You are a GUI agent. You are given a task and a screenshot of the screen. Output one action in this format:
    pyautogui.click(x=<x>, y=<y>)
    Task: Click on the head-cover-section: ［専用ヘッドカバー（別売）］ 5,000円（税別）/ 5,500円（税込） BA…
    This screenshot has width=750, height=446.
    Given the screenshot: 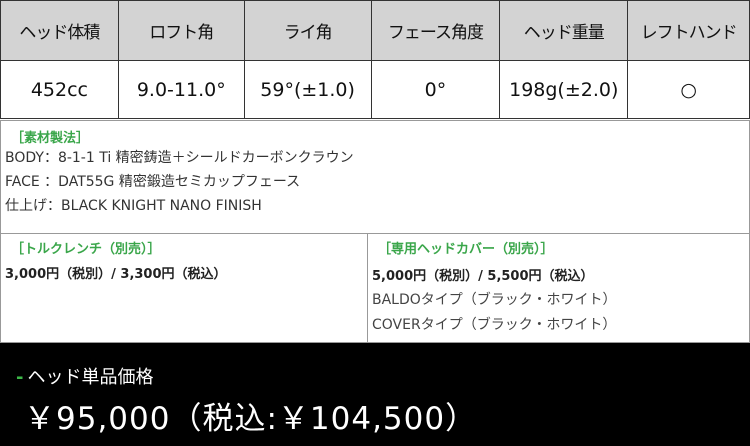 What is the action you would take?
    pyautogui.click(x=558, y=288)
    